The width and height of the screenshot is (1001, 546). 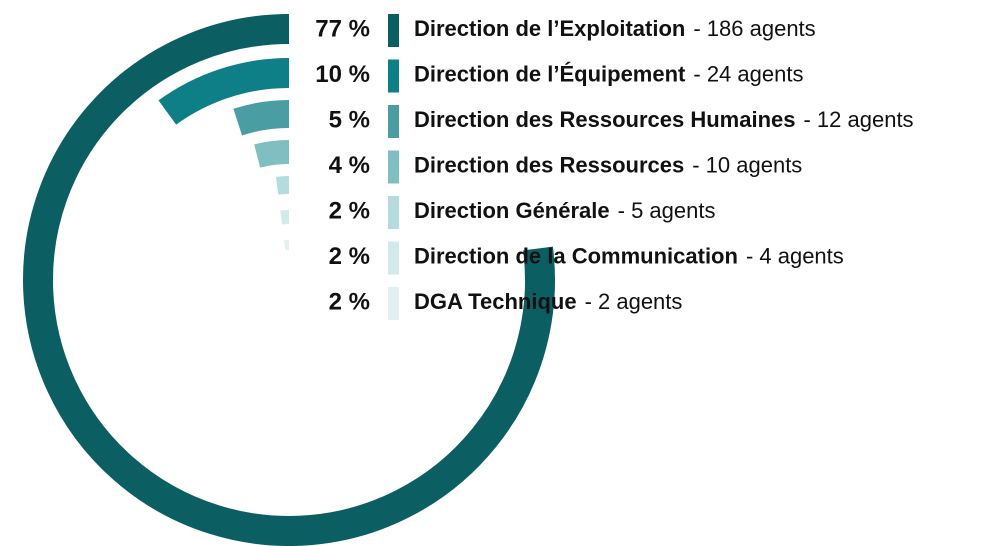 I want to click on value-label: 5 %, so click(x=349, y=119).